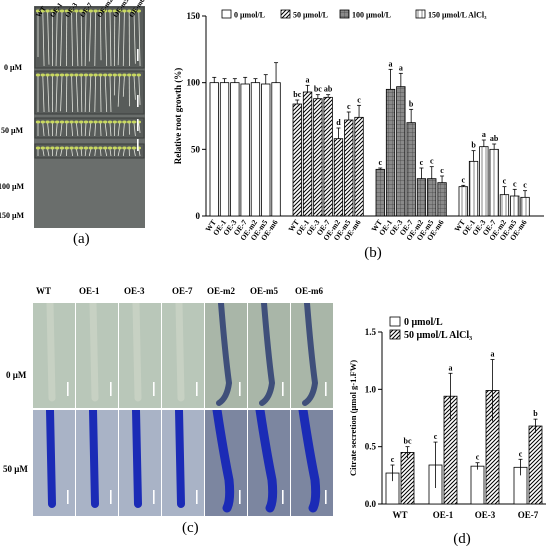 The width and height of the screenshot is (550, 559). Describe the element at coordinates (457, 15) in the screenshot. I see `legend-label: 150 μmol/L AlCl₃` at that location.